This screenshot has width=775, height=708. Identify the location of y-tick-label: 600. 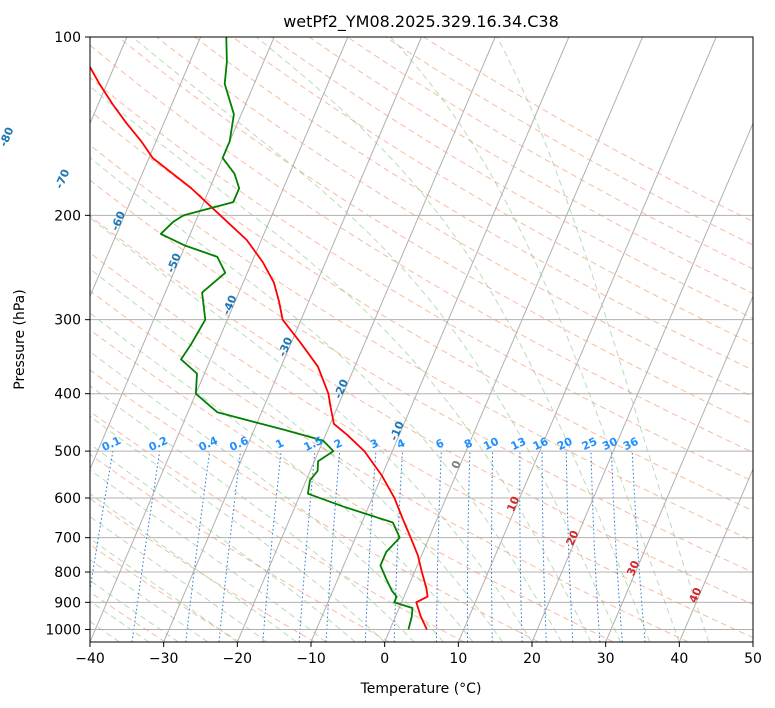
(67, 499).